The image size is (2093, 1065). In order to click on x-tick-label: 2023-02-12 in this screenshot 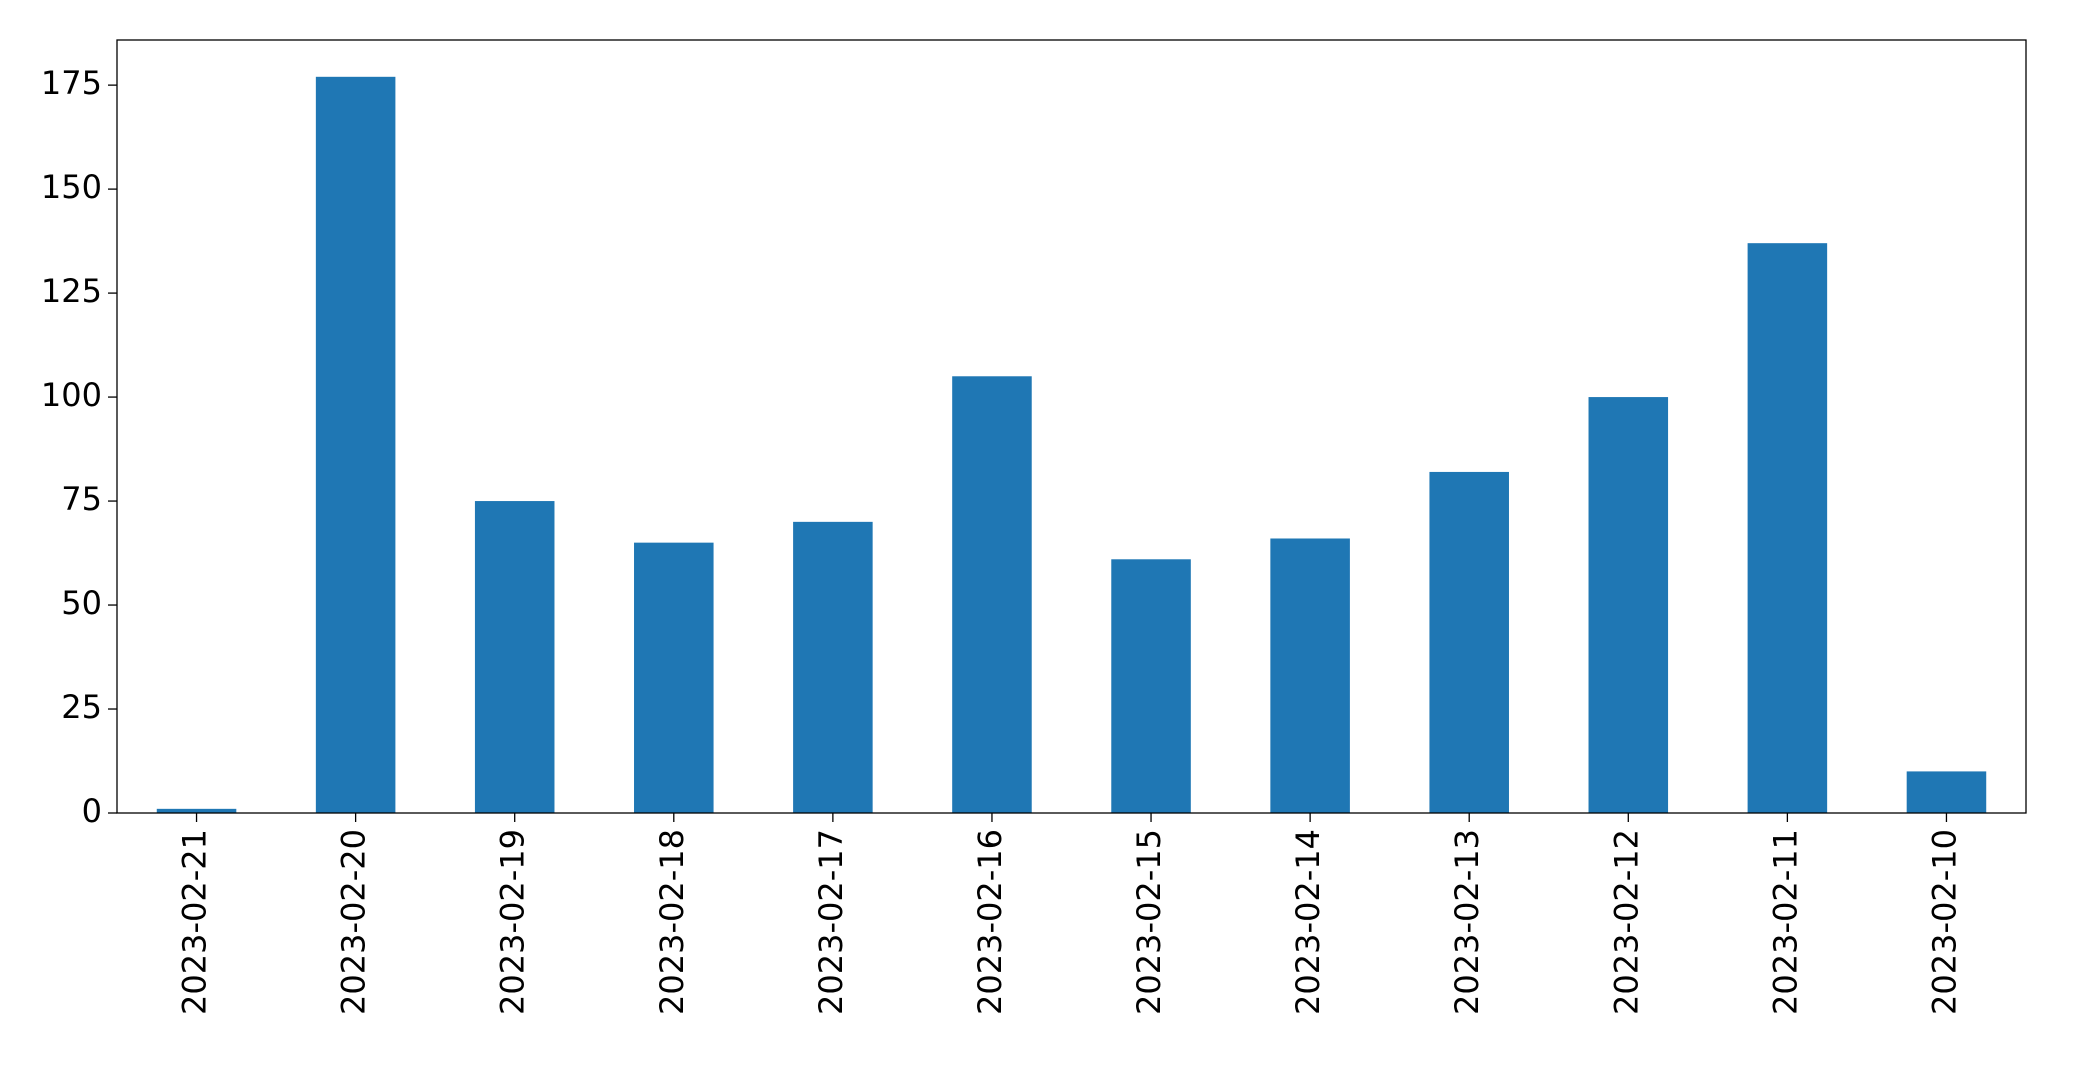, I will do `click(1626, 922)`.